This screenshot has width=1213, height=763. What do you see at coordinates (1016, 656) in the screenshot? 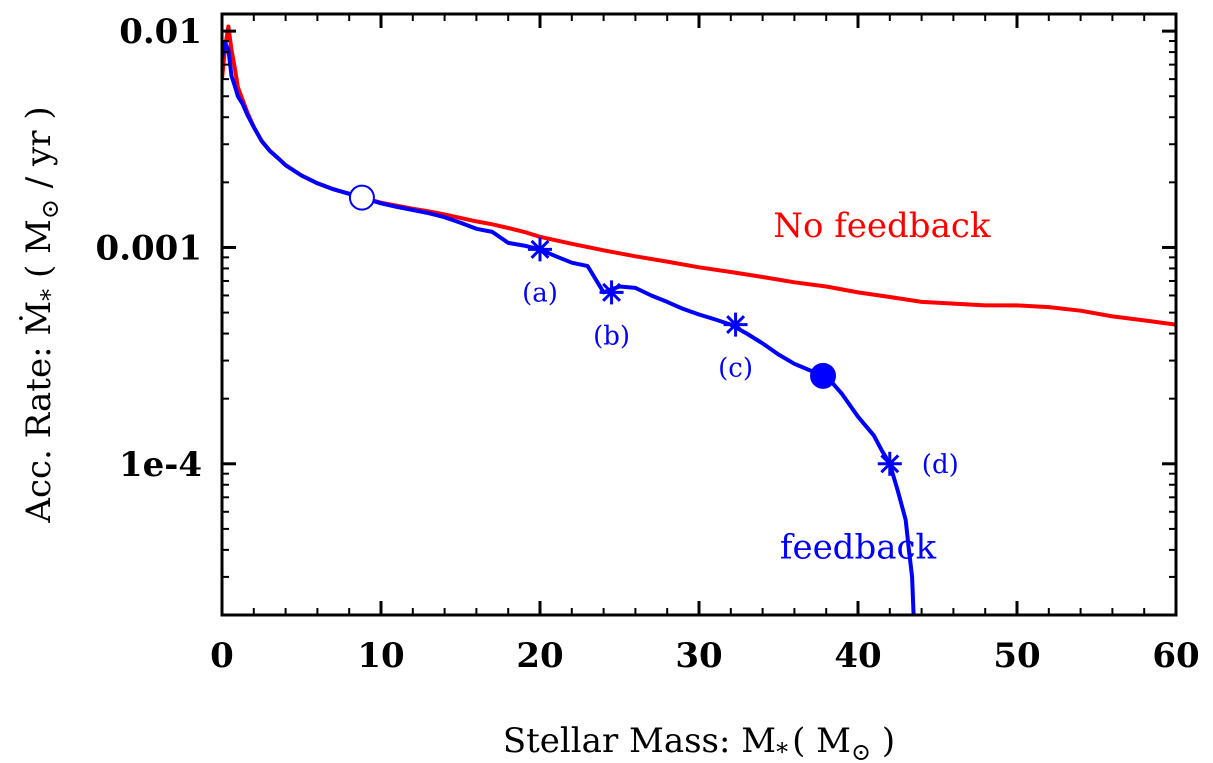
I see `x-tick-label: 50` at bounding box center [1016, 656].